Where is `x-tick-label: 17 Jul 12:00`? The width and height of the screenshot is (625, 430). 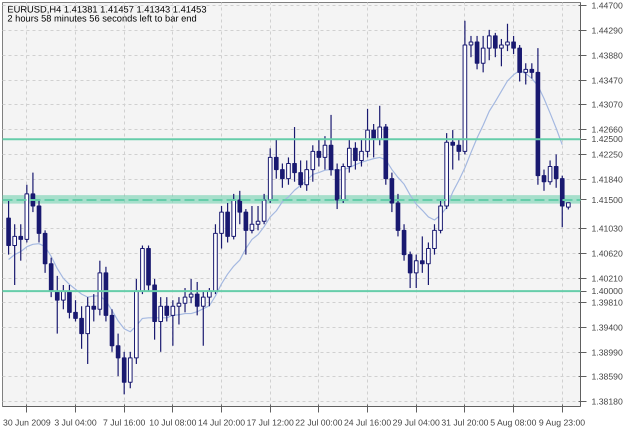 x-tick-label: 17 Jul 12:00 is located at coordinates (270, 423).